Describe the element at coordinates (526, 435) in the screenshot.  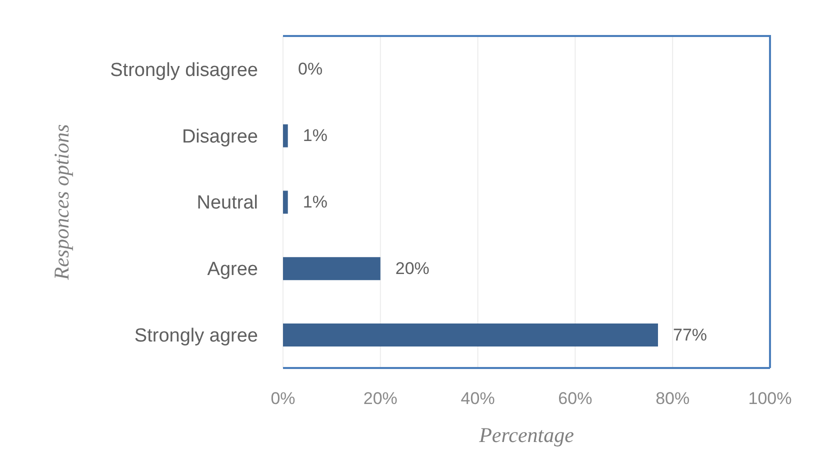
I see `x-axis-title: Percentage` at that location.